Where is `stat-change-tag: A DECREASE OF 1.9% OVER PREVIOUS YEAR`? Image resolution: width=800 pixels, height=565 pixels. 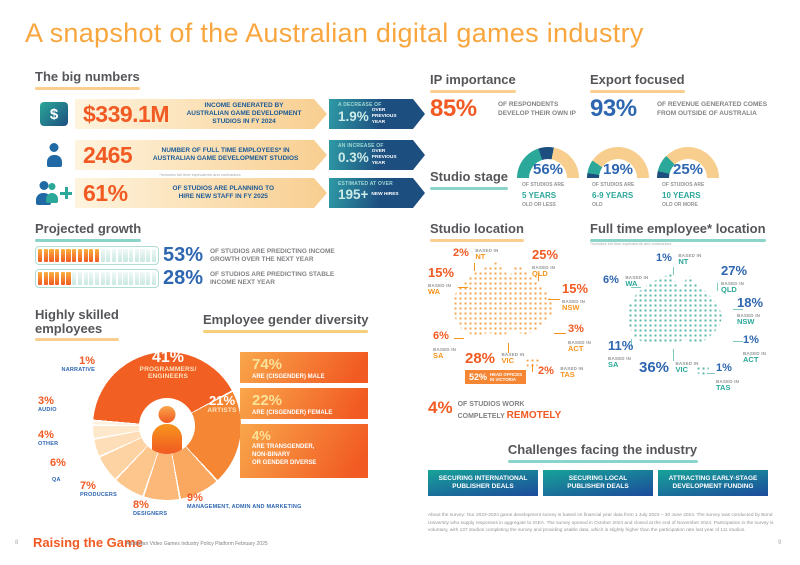
stat-change-tag: A DECREASE OF 1.9% OVER PREVIOUS YEAR is located at coordinates (377, 114).